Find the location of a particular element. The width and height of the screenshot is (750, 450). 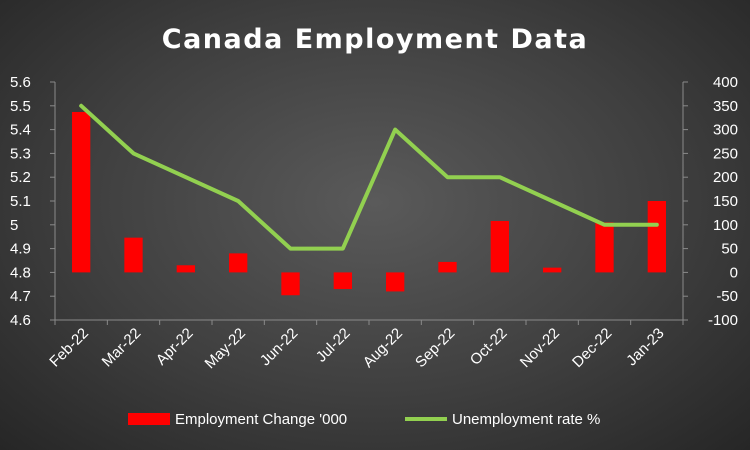

y-left-tick-label: 5.6 is located at coordinates (20, 82).